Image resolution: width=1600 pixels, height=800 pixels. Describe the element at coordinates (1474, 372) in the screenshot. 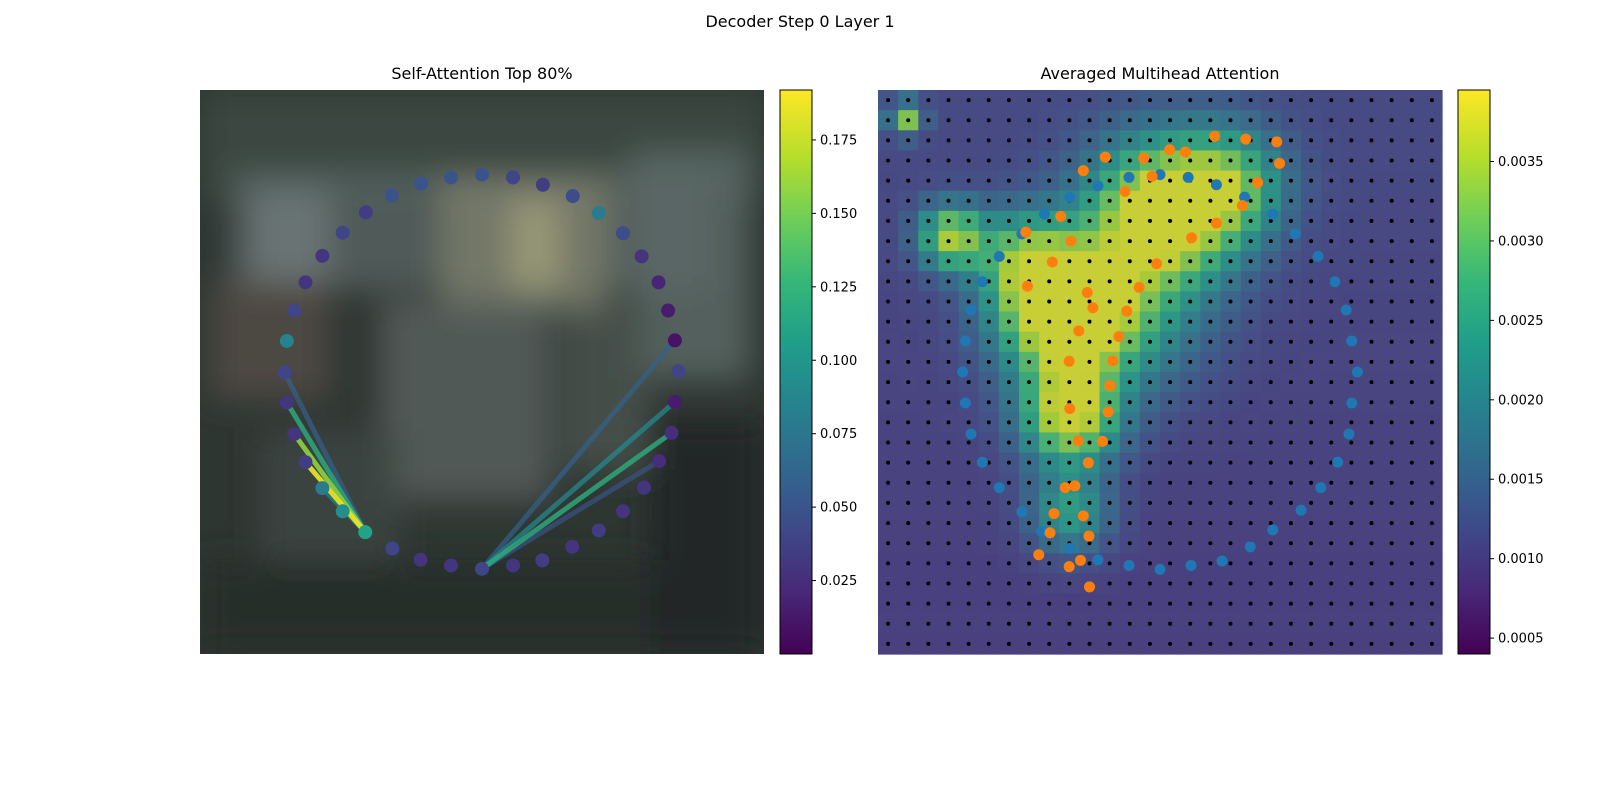

I see `multihead-attention-colorbar` at that location.